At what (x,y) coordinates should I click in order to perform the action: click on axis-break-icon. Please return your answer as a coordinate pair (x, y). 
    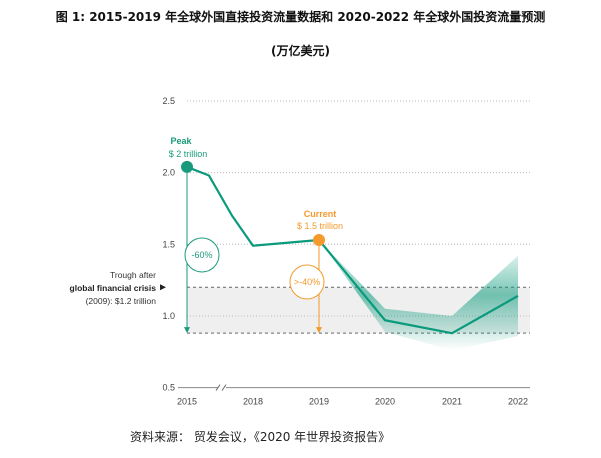
    Looking at the image, I should click on (221, 387).